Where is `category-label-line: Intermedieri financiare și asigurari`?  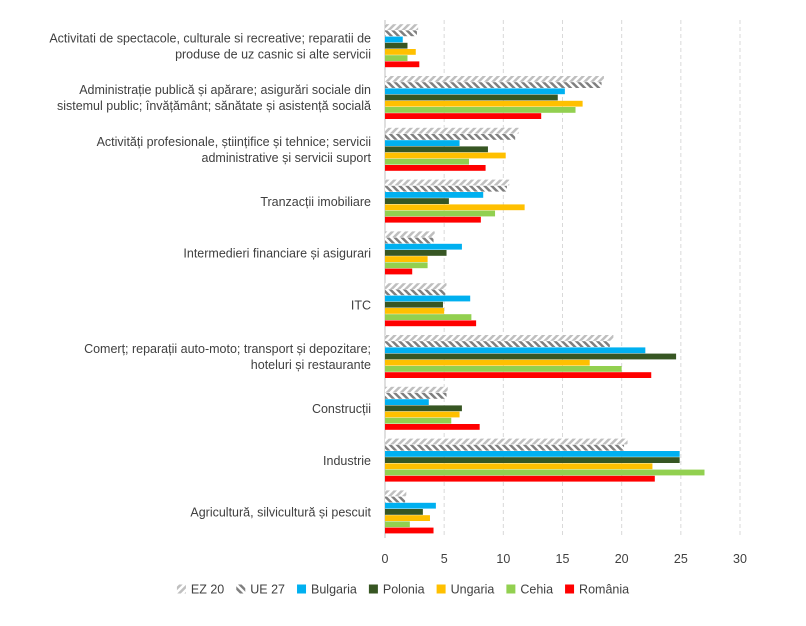 category-label-line: Intermedieri financiare și asigurari is located at coordinates (277, 254).